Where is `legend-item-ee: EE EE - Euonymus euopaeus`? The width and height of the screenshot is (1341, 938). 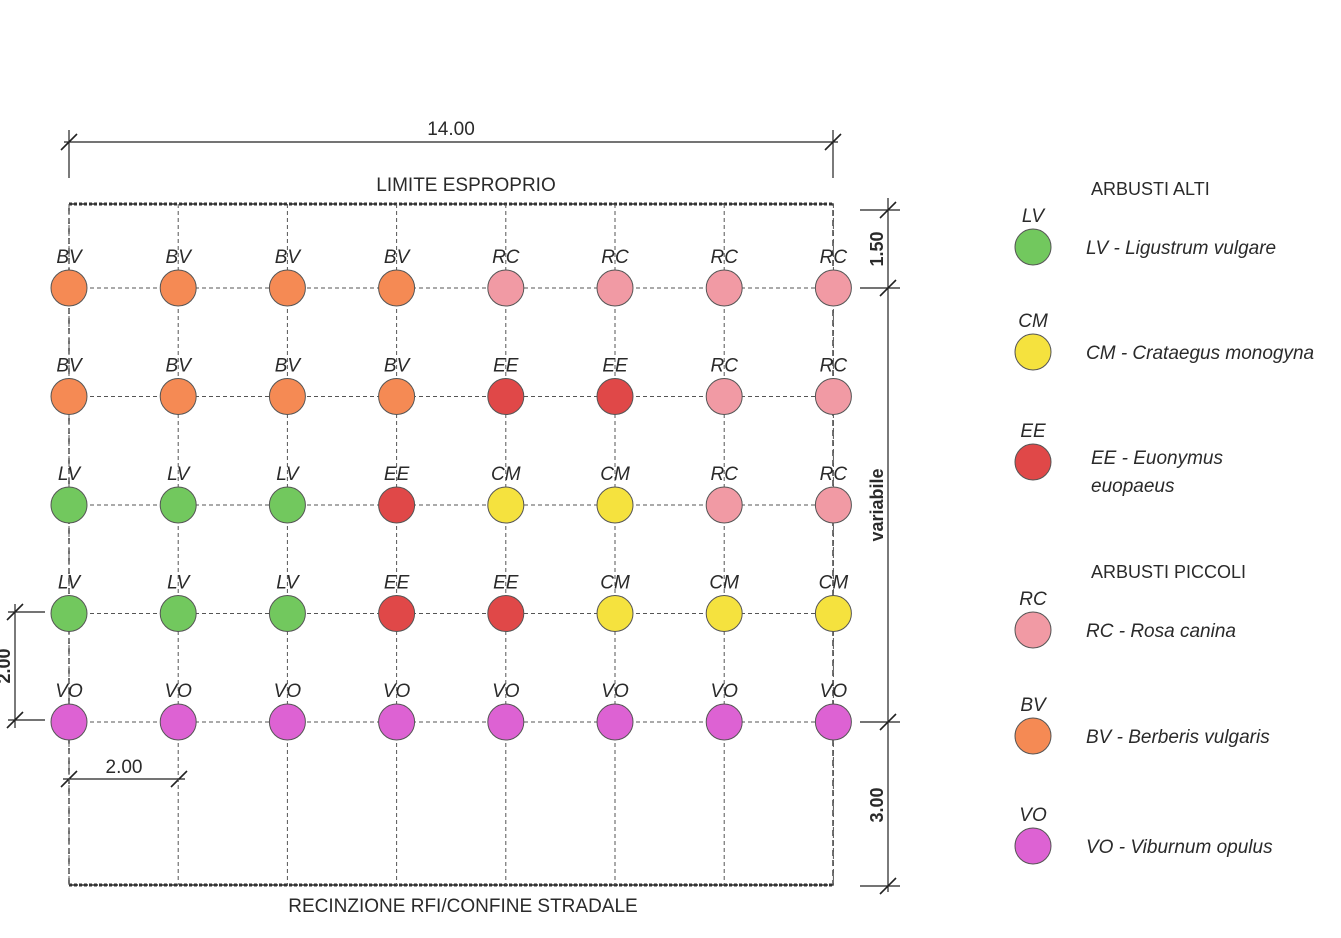 legend-item-ee: EE EE - Euonymus euopaeus is located at coordinates (1118, 459).